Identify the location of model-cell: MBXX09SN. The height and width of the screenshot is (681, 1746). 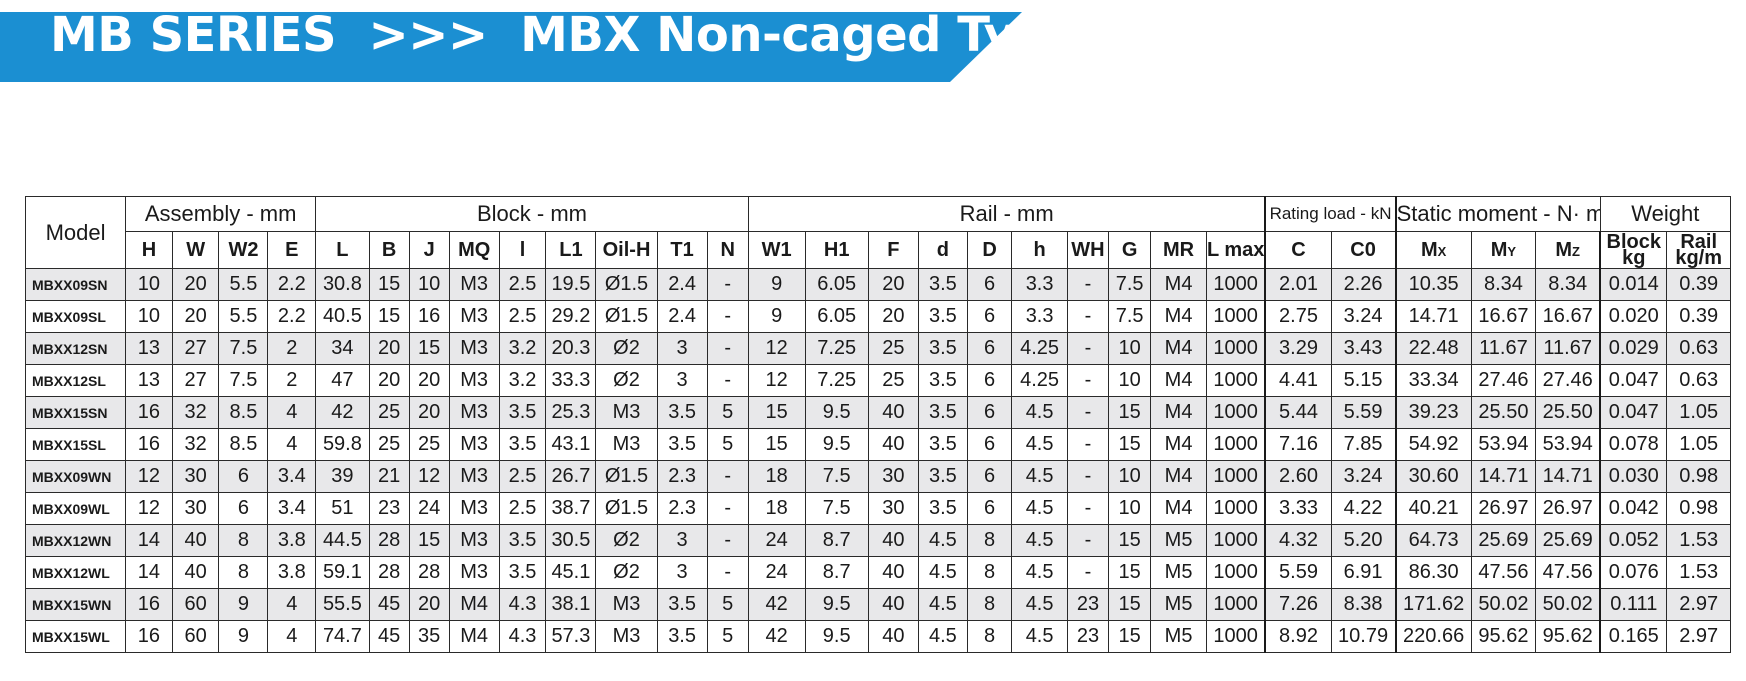
(75, 284).